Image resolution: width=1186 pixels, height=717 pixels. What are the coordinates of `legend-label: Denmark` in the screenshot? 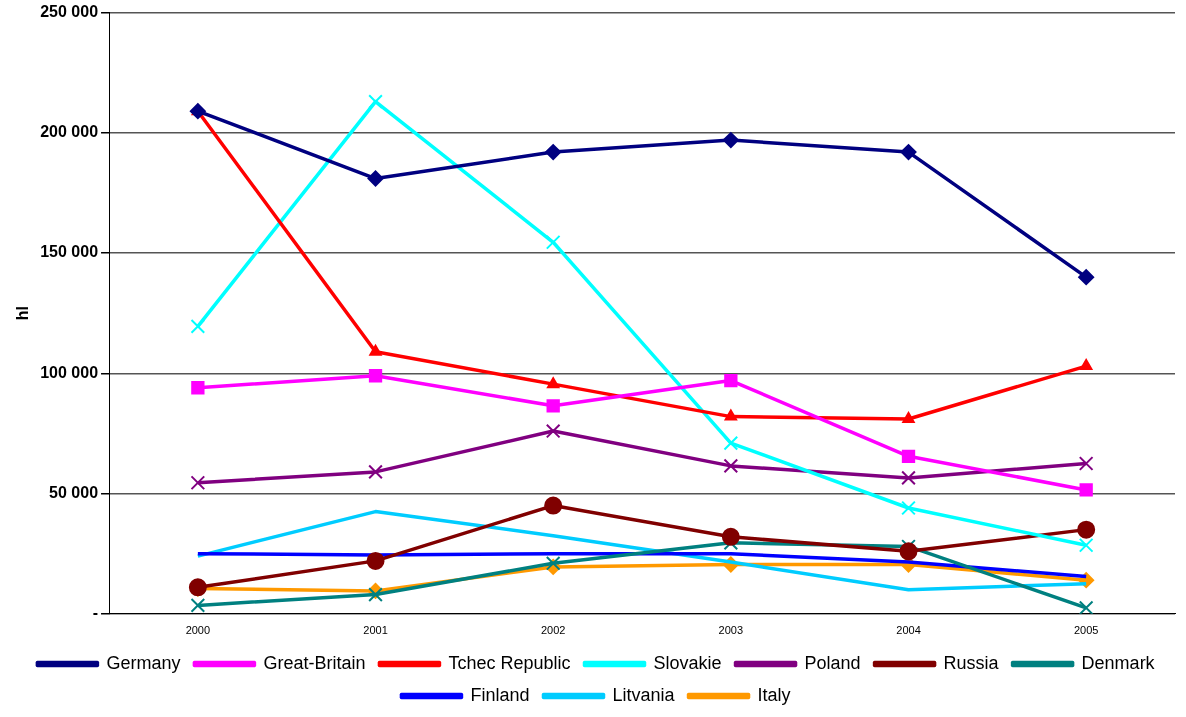 It's located at (1118, 662).